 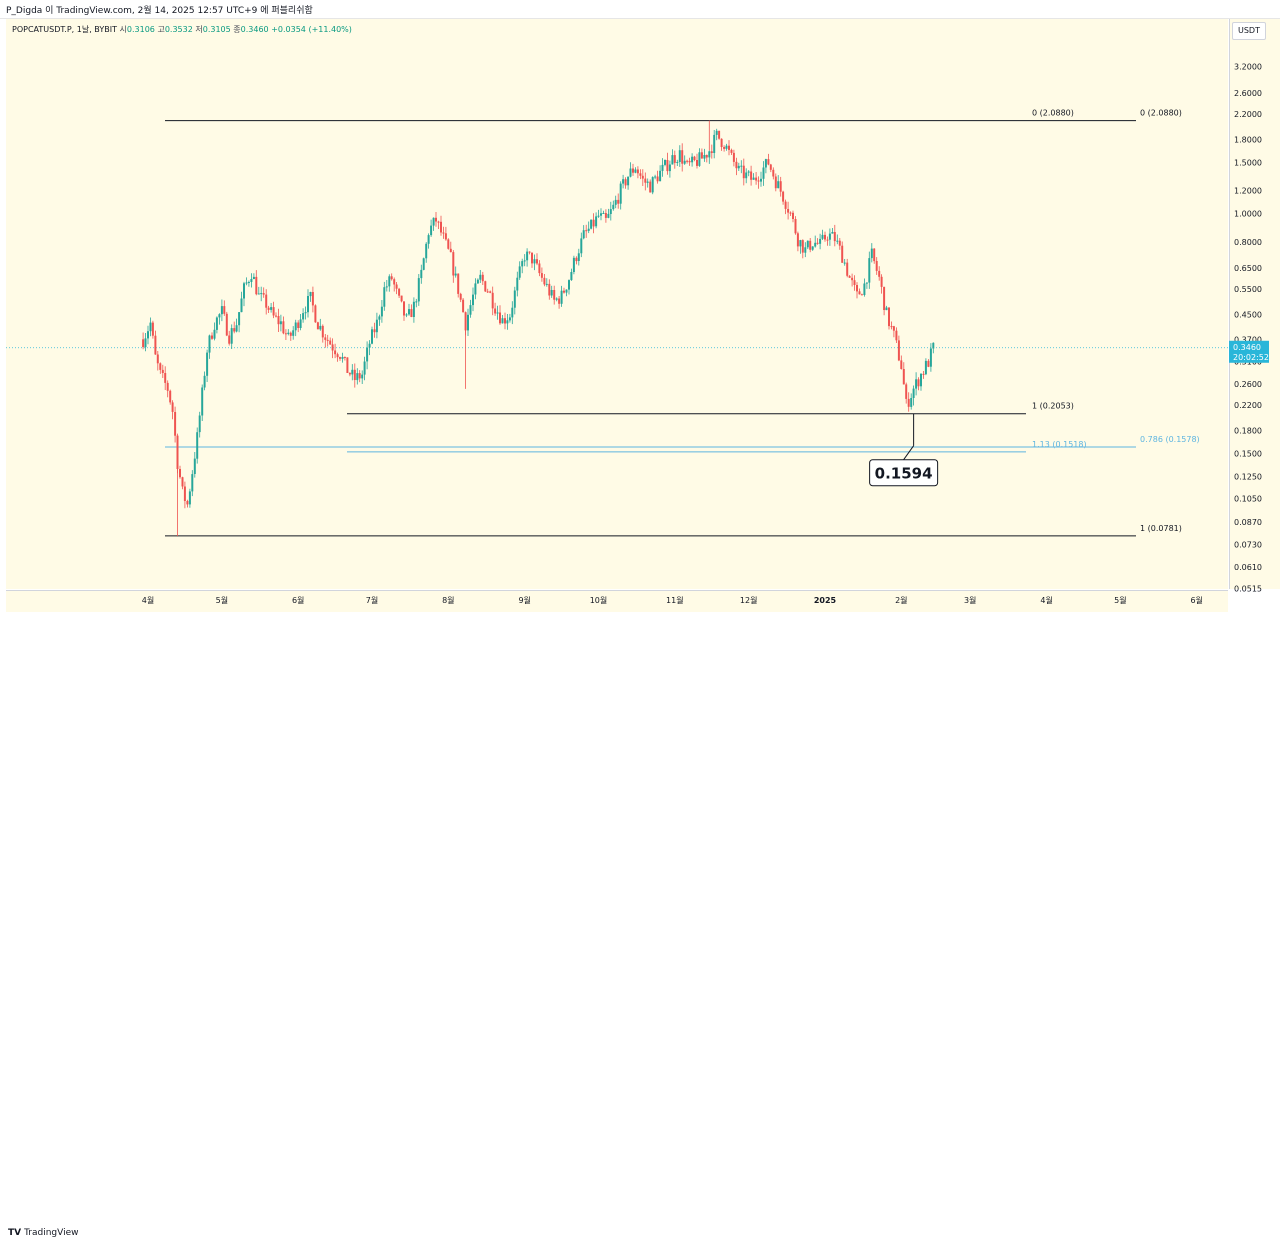 I want to click on countdown-label: 20:02:52, so click(x=1251, y=357).